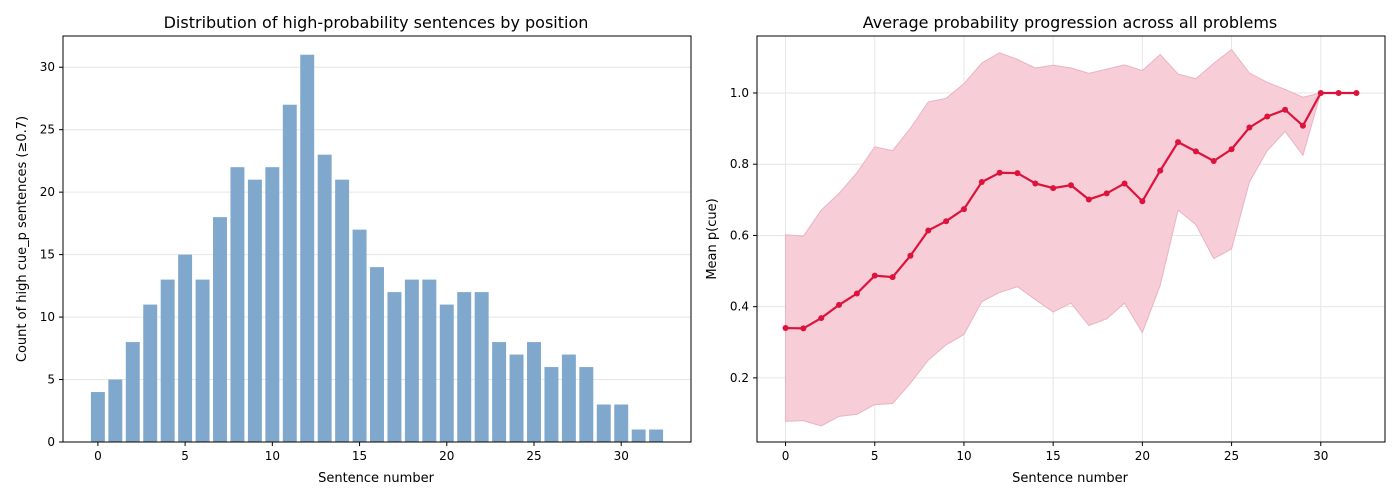 The image size is (1400, 500). I want to click on y-tick-label: 0.6, so click(739, 235).